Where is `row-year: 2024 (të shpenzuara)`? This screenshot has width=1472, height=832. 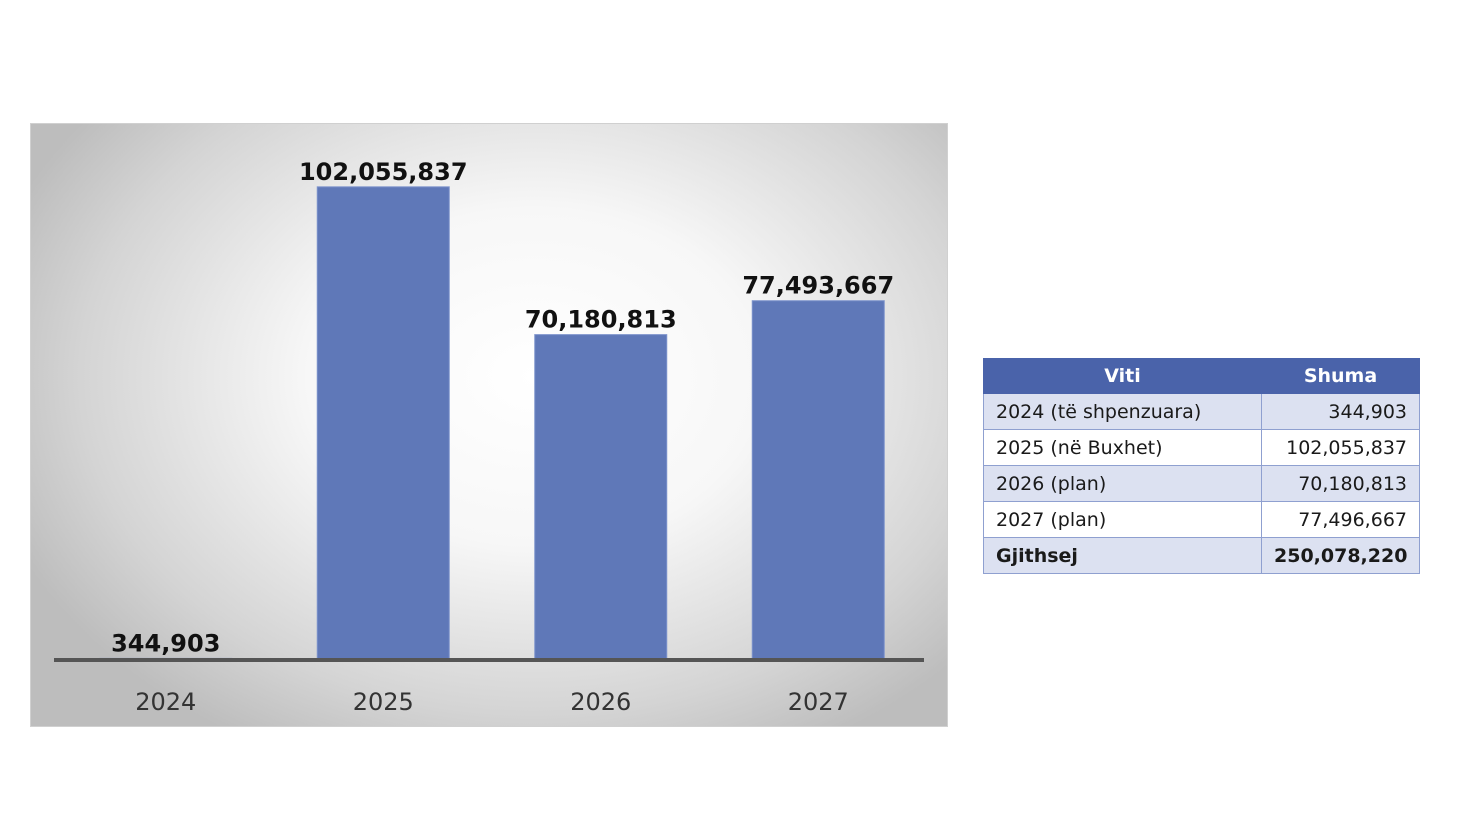
row-year: 2024 (të shpenzuara) is located at coordinates (1122, 411).